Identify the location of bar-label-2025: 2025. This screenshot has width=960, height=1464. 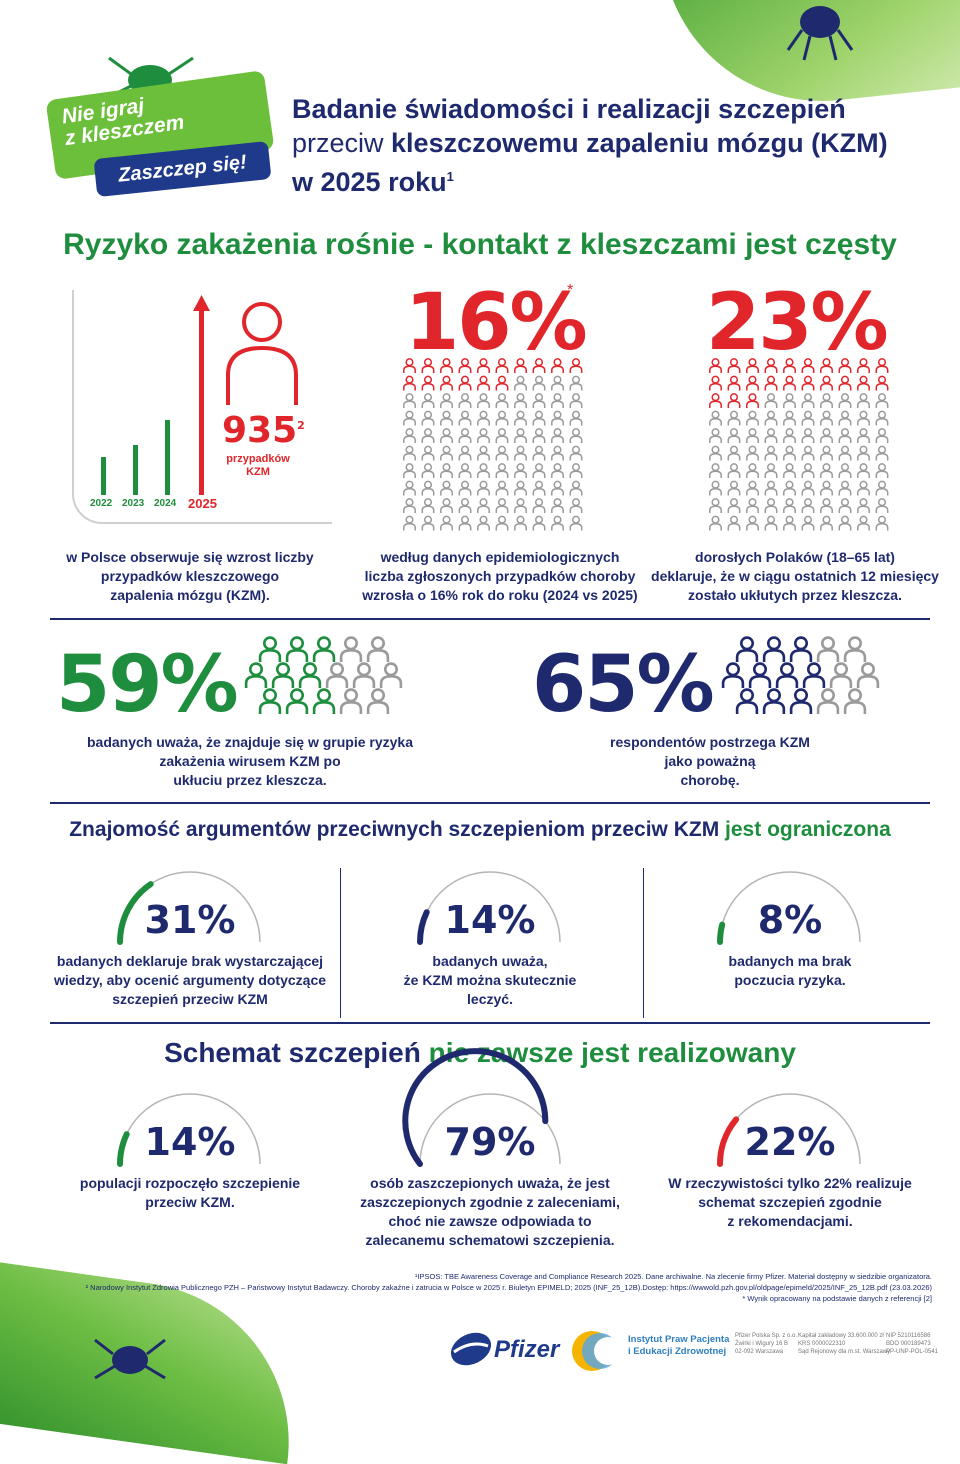
(202, 503).